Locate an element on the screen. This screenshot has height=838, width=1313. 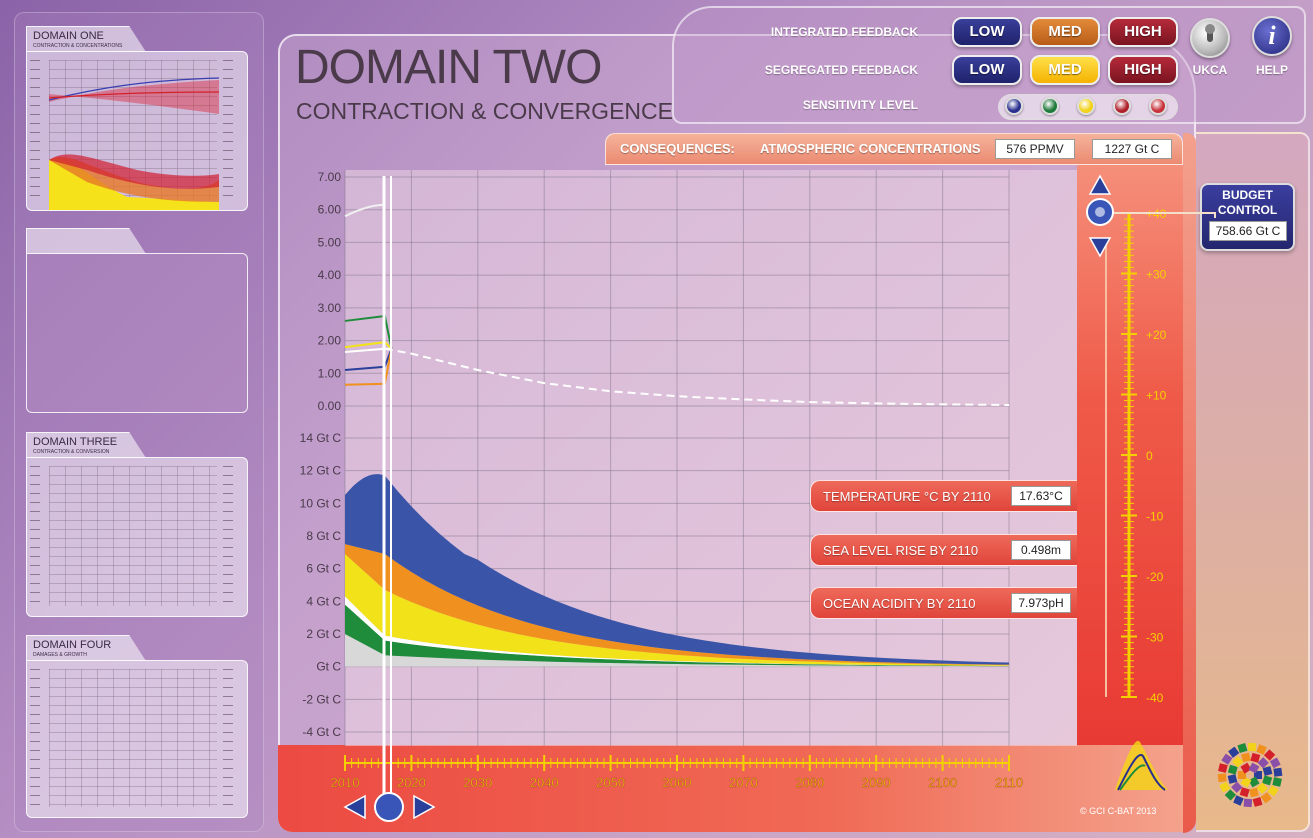
segregated-low-button: LOW is located at coordinates (987, 70).